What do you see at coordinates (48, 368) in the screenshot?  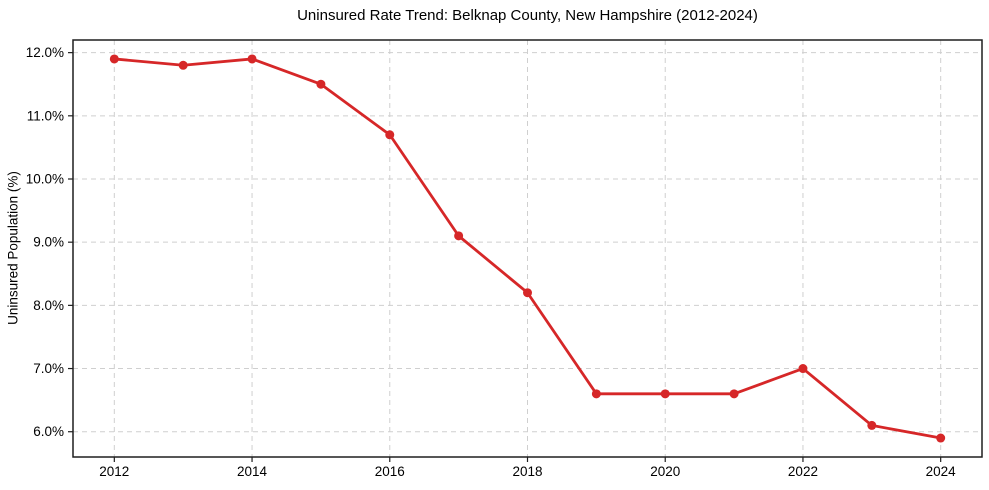 I see `y-tick-label: 7.0%` at bounding box center [48, 368].